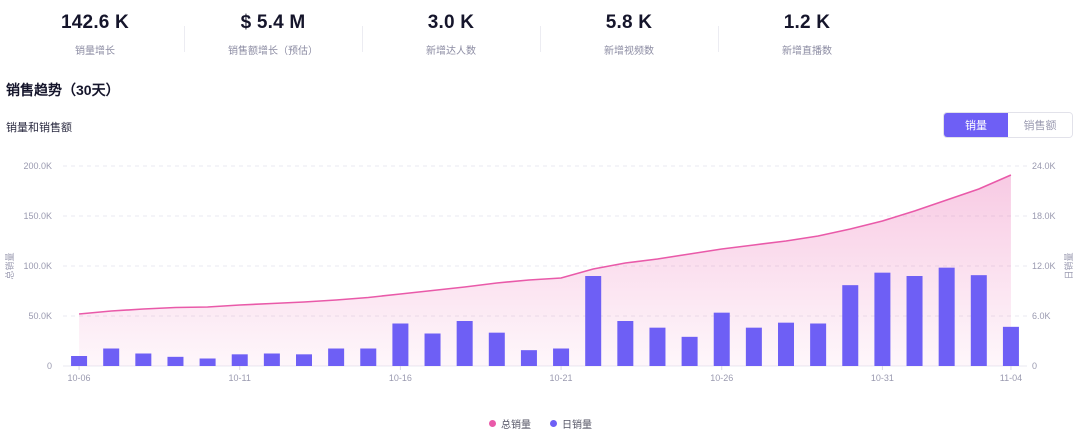  I want to click on y2-tick-label: 0, so click(1034, 366).